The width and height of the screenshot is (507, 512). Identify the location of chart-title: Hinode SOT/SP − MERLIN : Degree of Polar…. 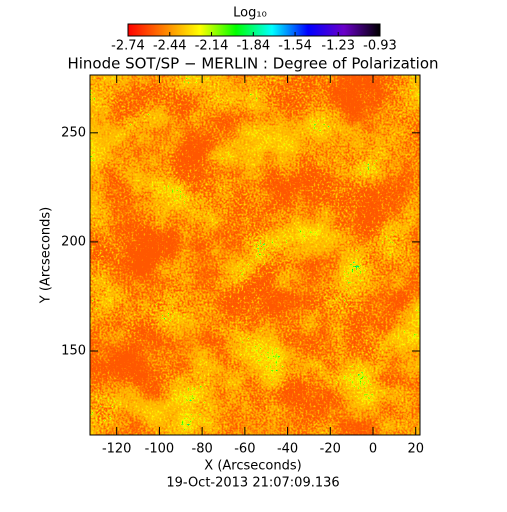
(252, 64).